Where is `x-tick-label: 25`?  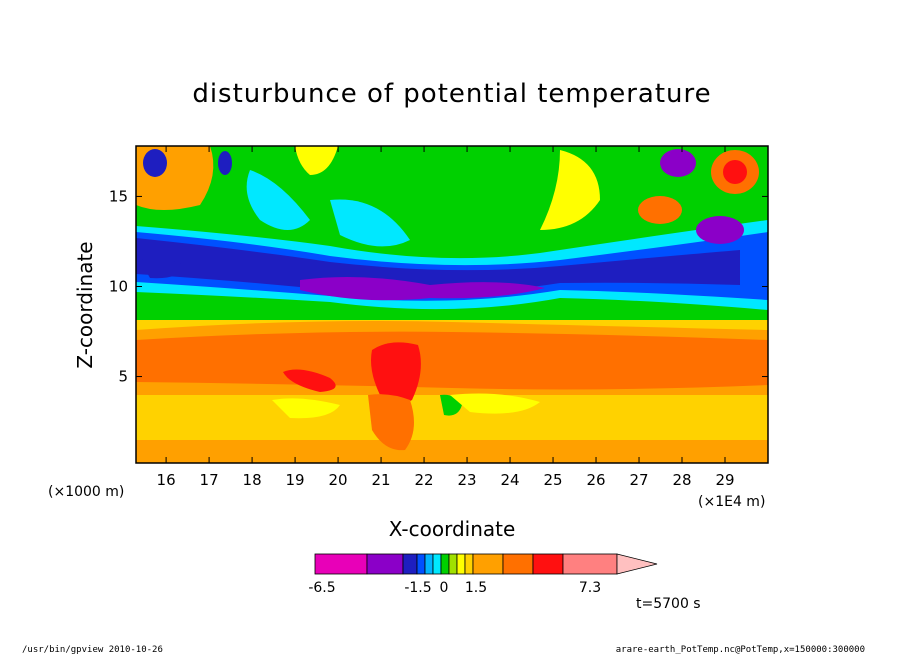 x-tick-label: 25 is located at coordinates (552, 480).